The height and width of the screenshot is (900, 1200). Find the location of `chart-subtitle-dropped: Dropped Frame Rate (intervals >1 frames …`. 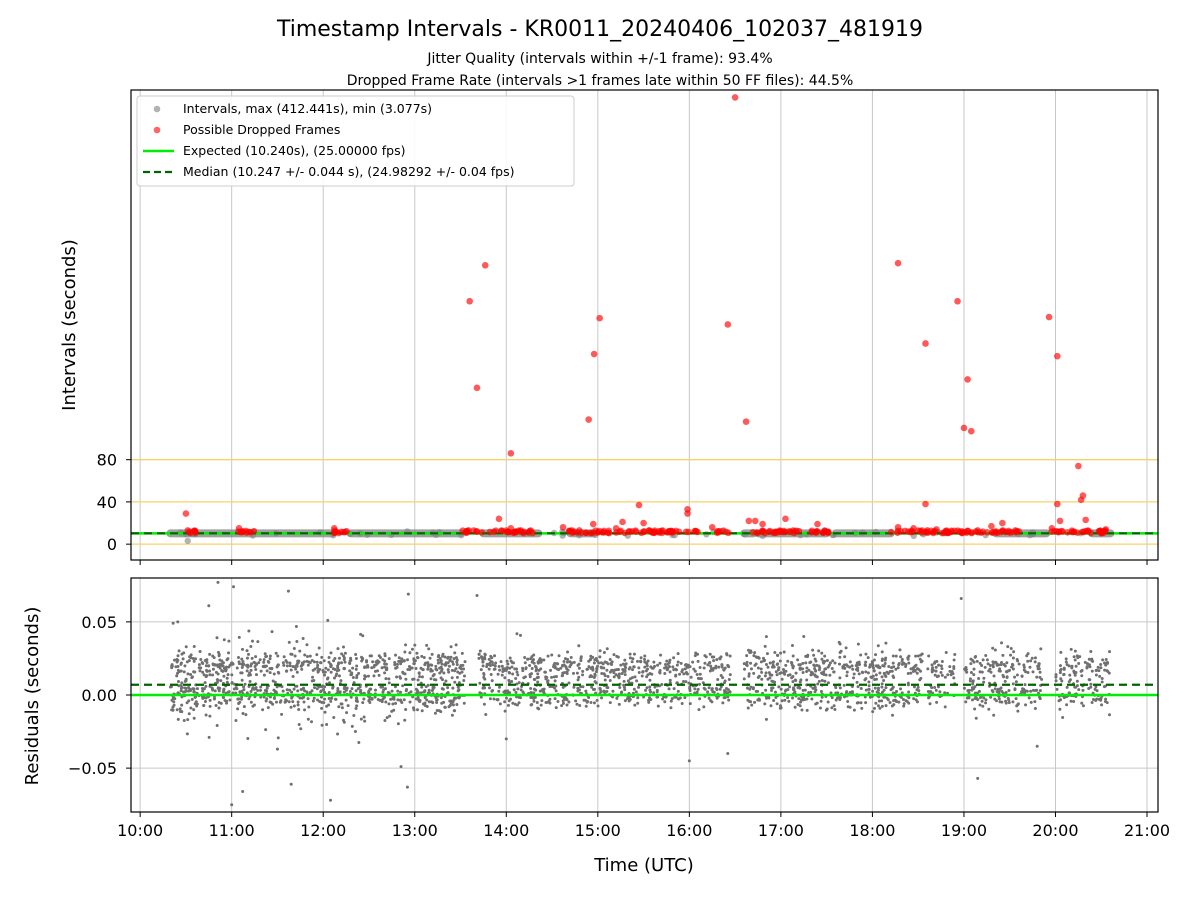

chart-subtitle-dropped: Dropped Frame Rate (intervals >1 frames … is located at coordinates (600, 81).